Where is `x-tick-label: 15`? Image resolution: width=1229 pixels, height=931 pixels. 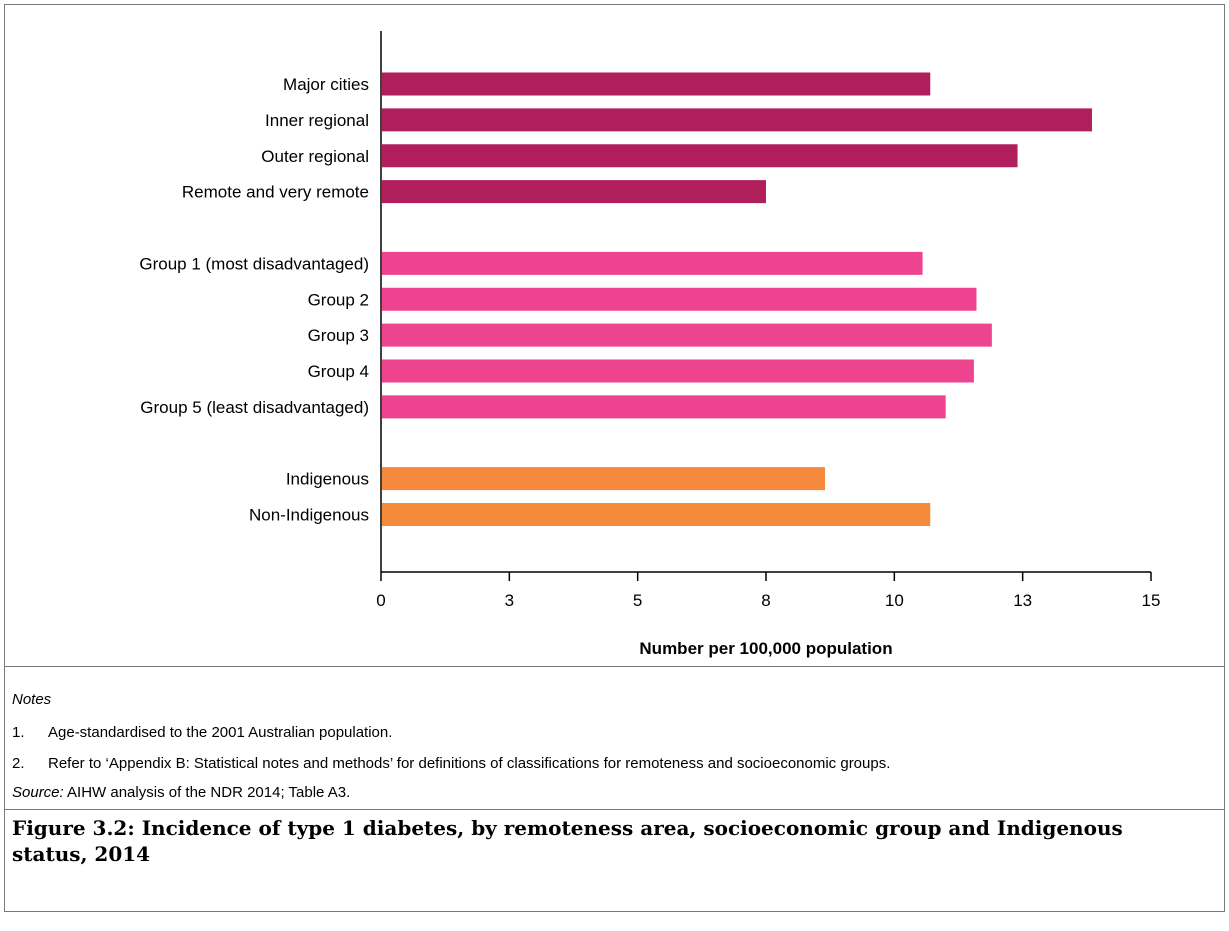 x-tick-label: 15 is located at coordinates (1151, 600).